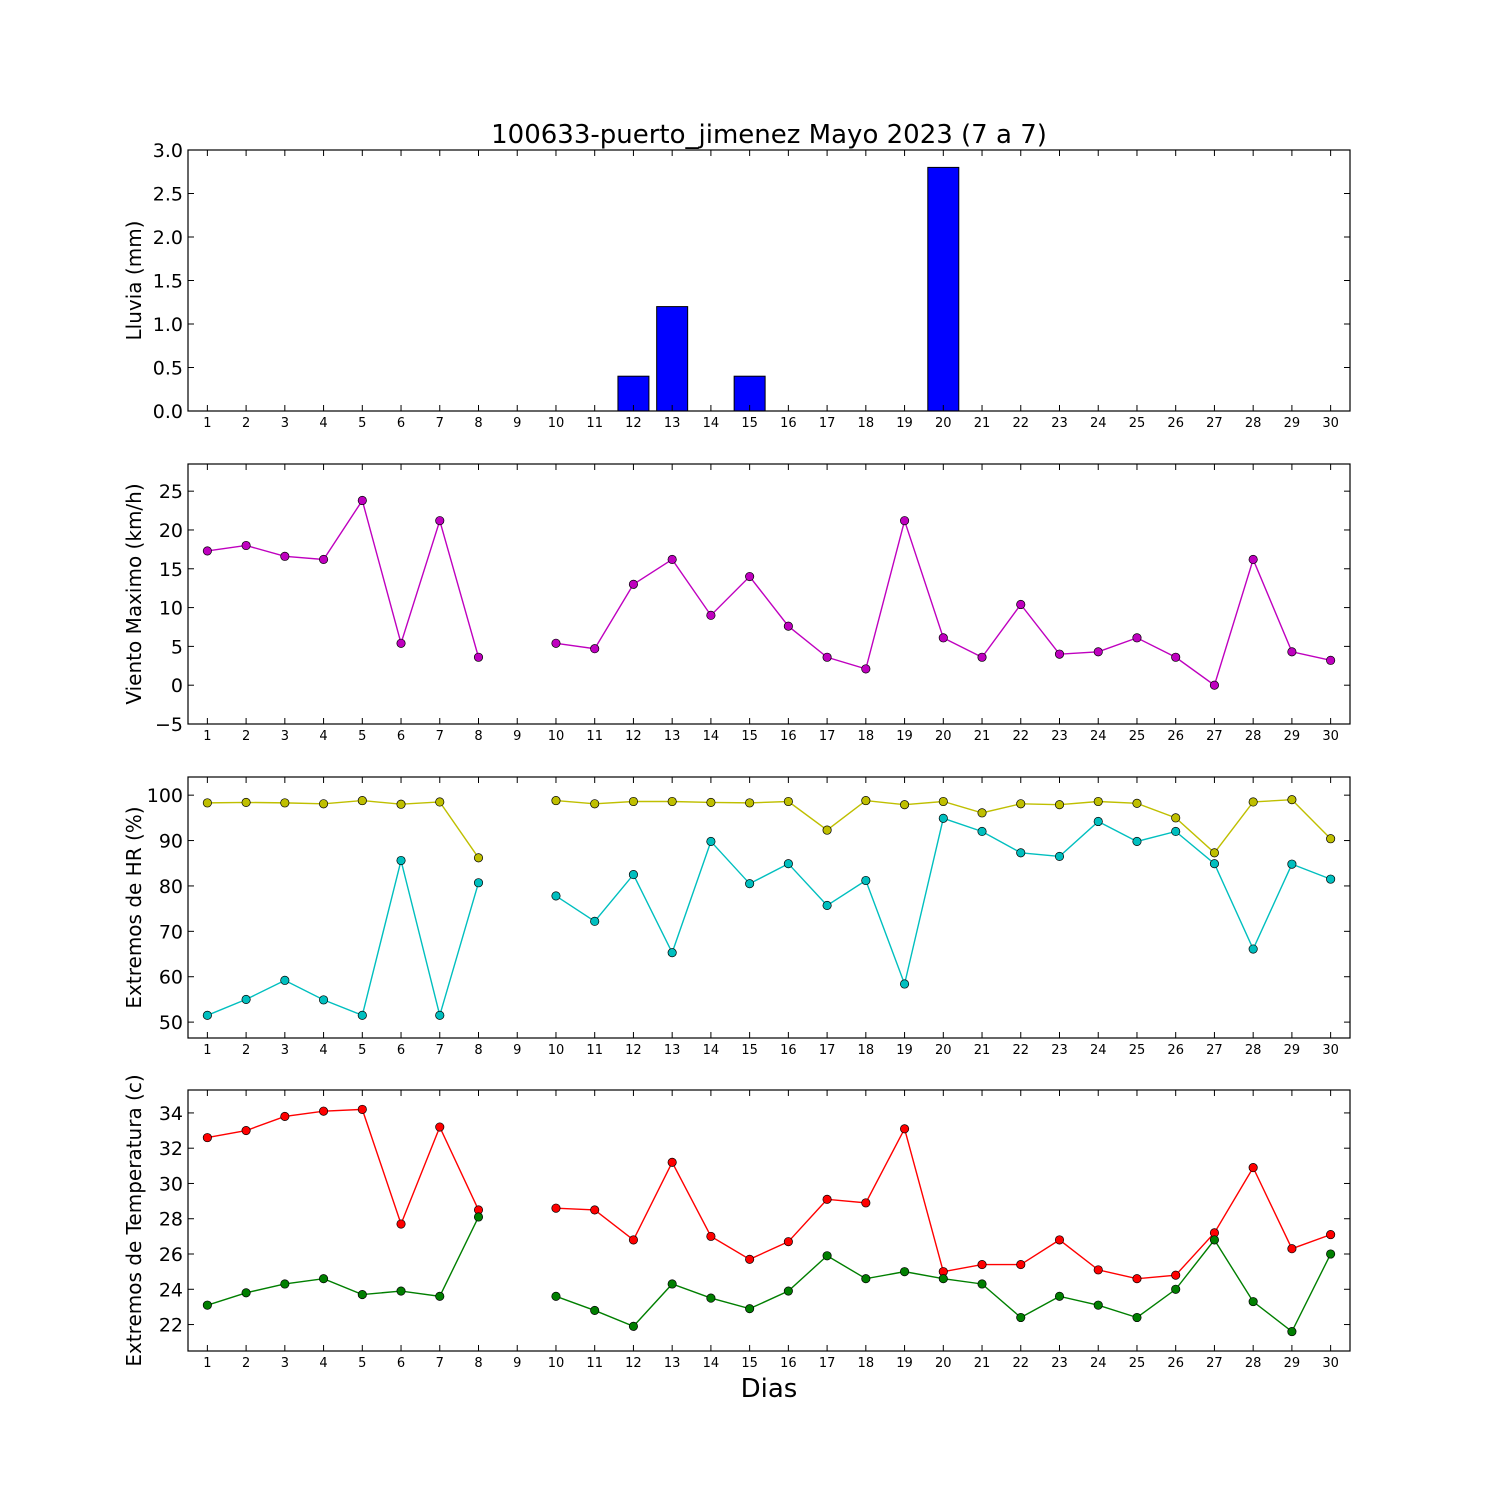  Describe the element at coordinates (711, 736) in the screenshot. I see `wind-xtick-label: 14` at that location.